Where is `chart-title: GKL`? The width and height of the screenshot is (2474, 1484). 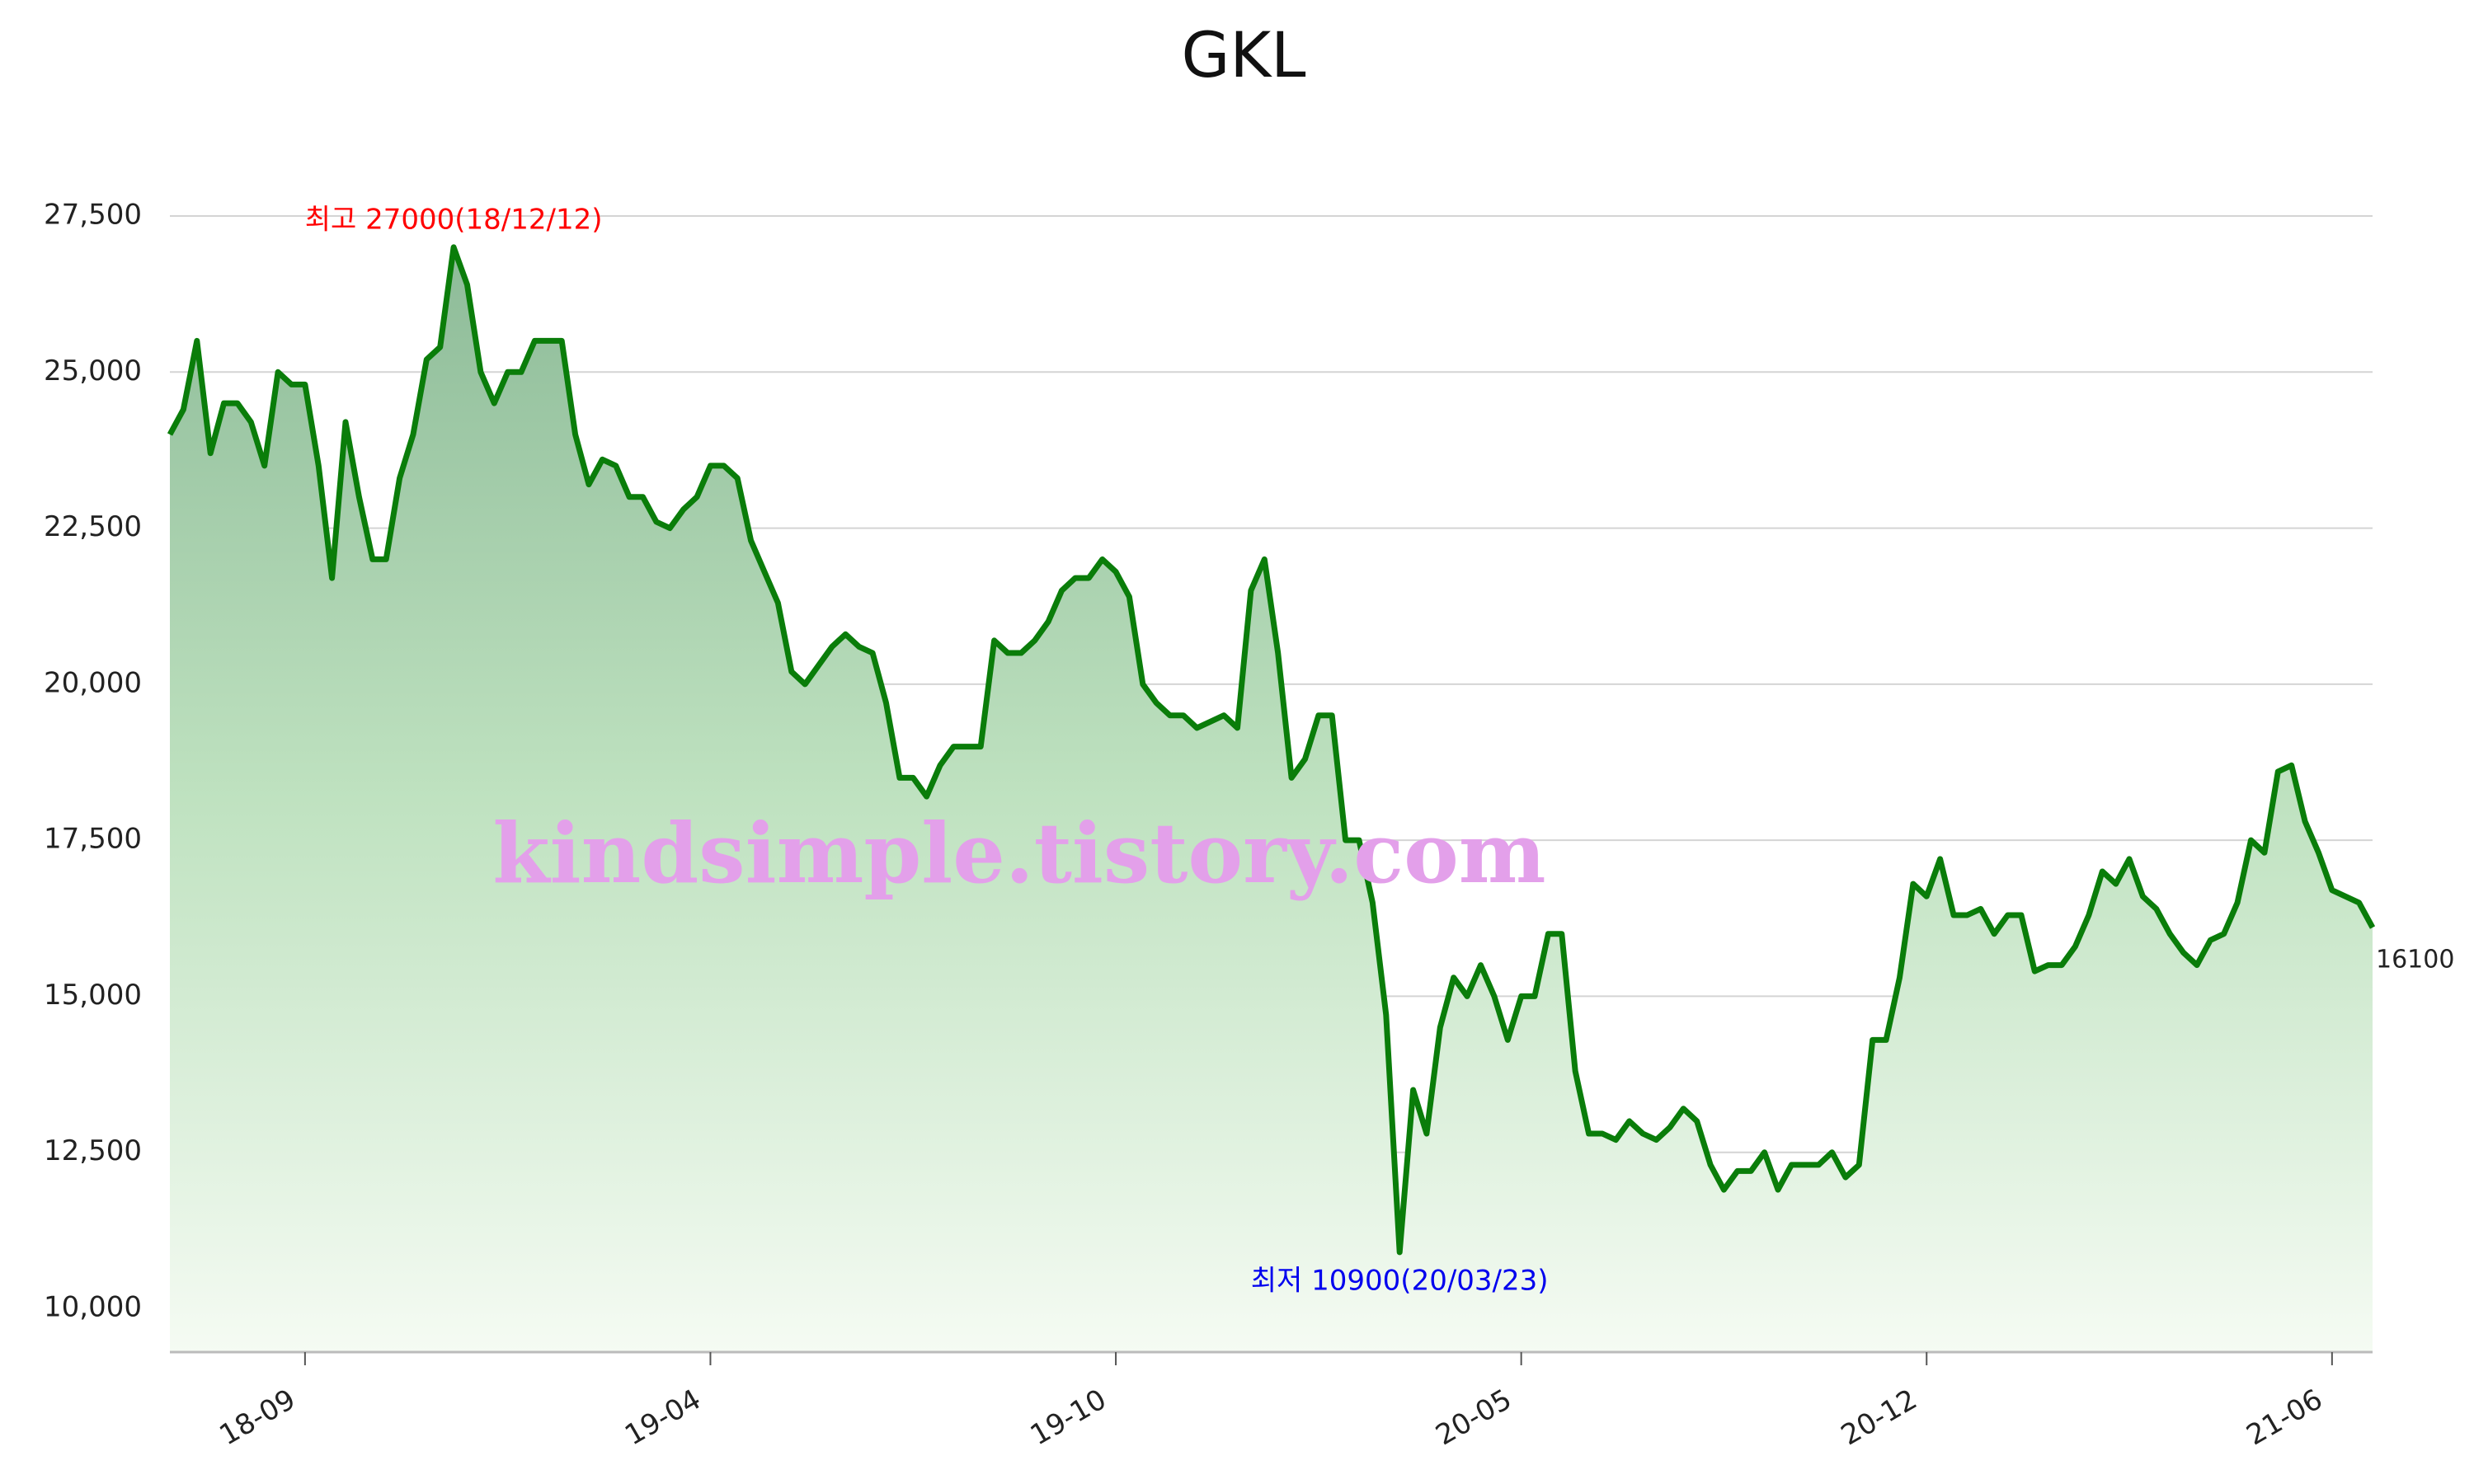 chart-title: GKL is located at coordinates (1243, 55).